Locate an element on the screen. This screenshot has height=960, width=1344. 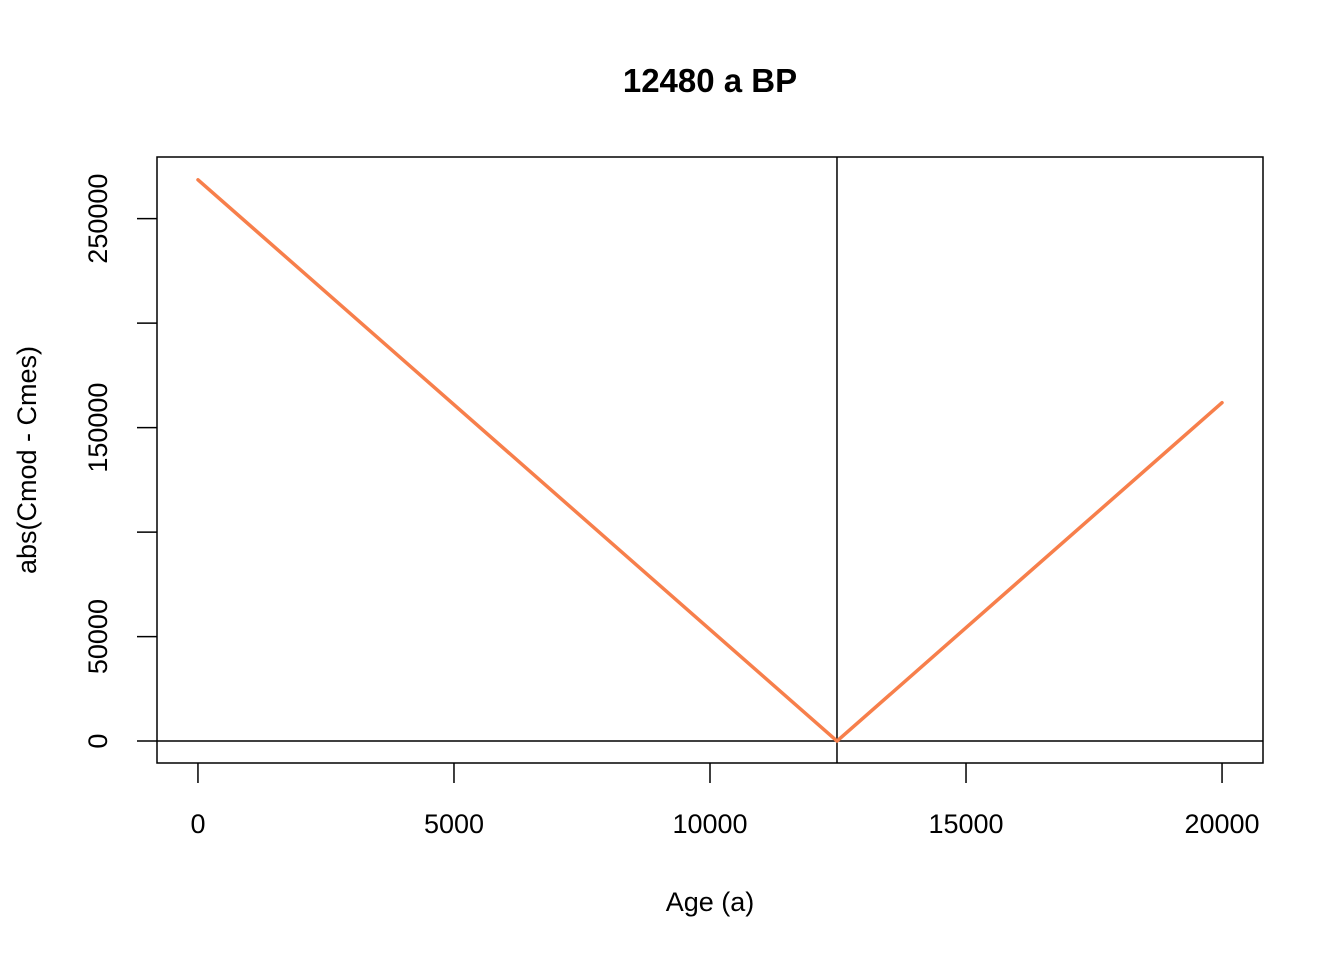
x-axis-label: Age (a) is located at coordinates (710, 902).